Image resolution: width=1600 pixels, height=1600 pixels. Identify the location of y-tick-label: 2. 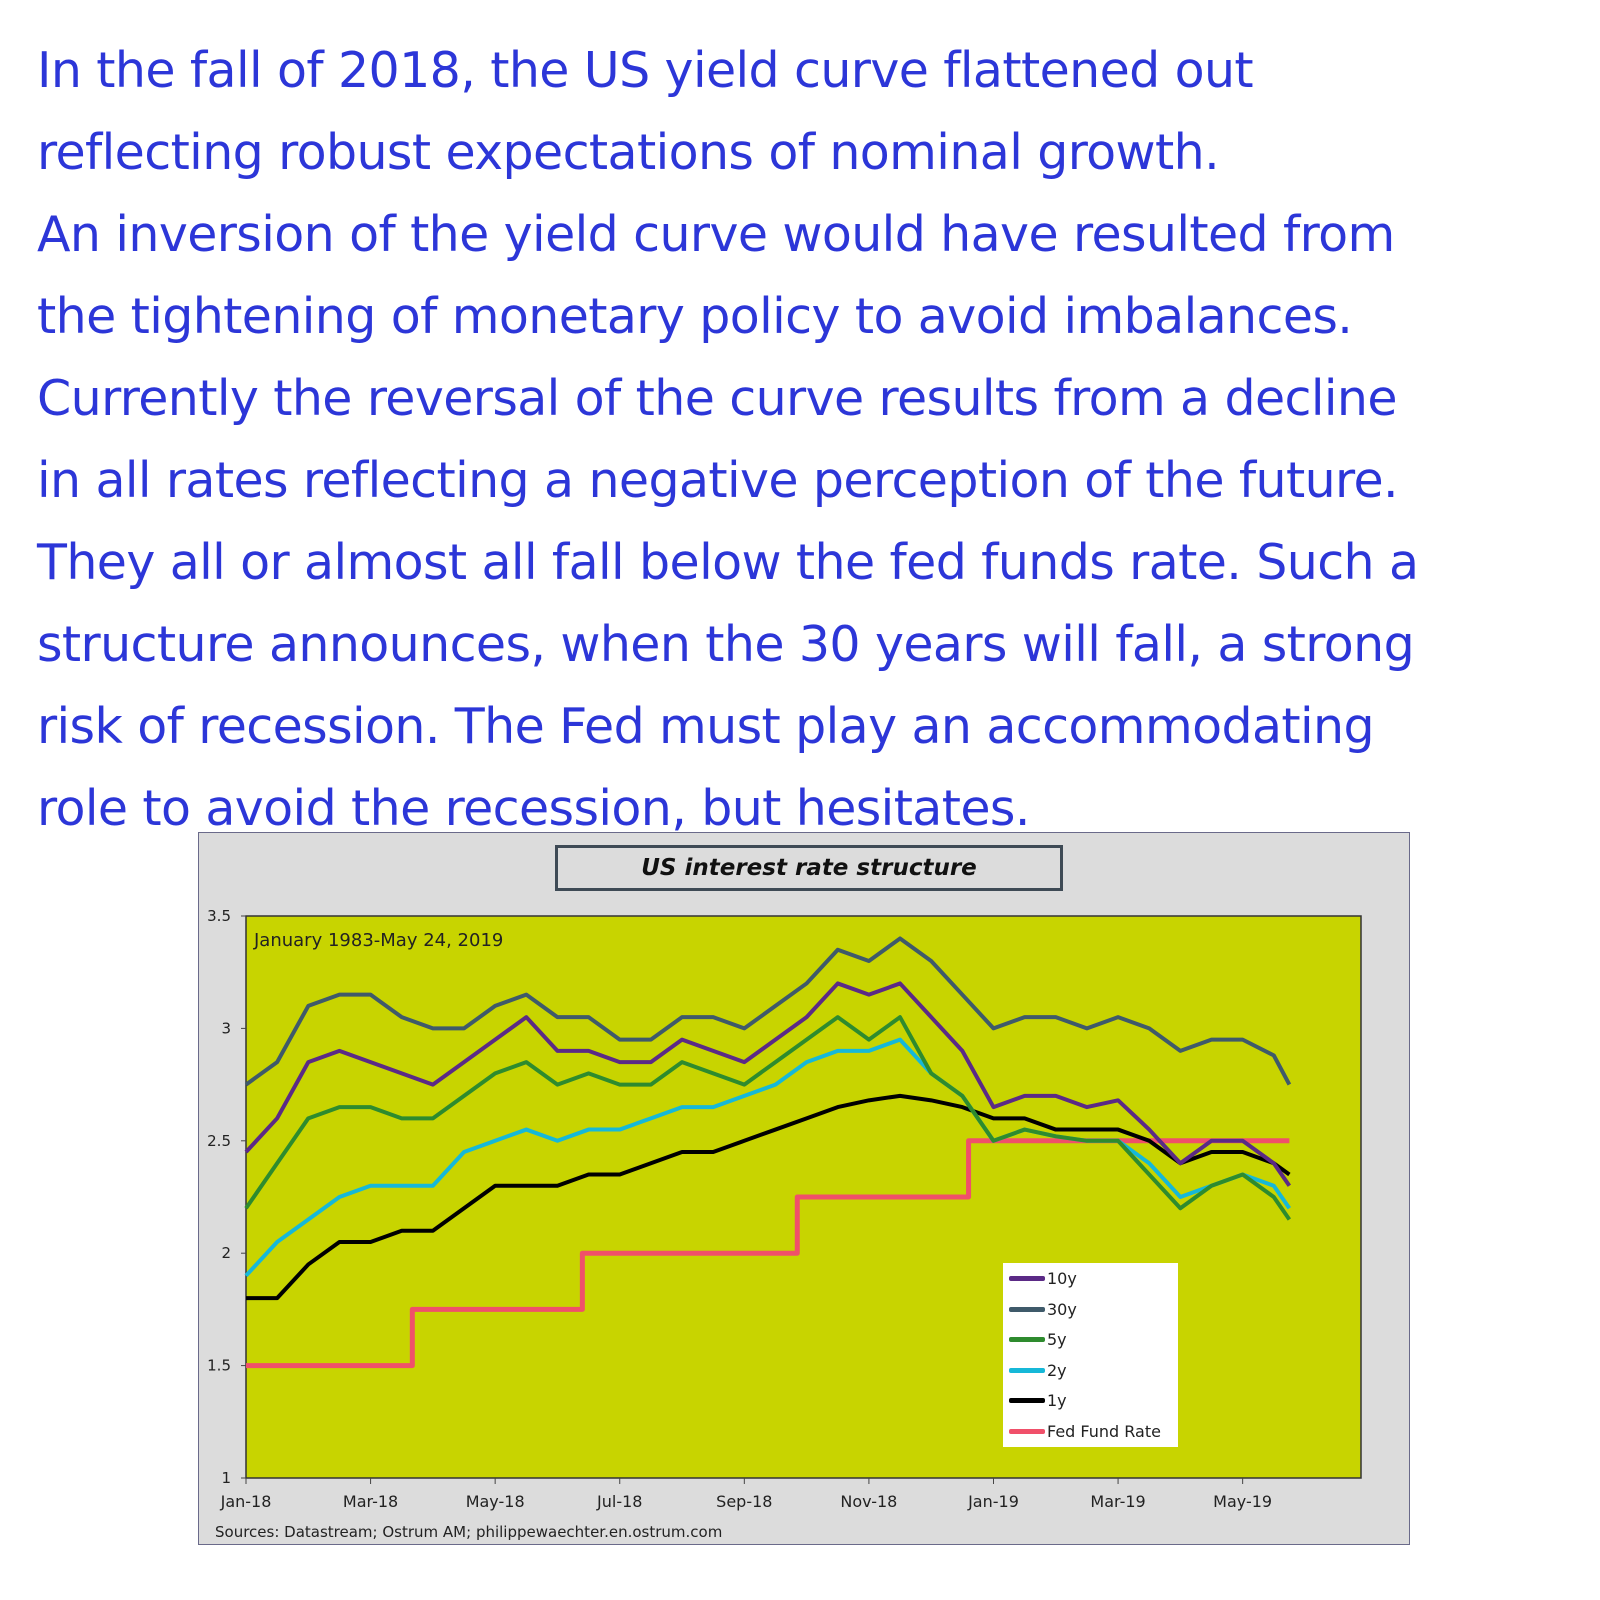
(226, 1253).